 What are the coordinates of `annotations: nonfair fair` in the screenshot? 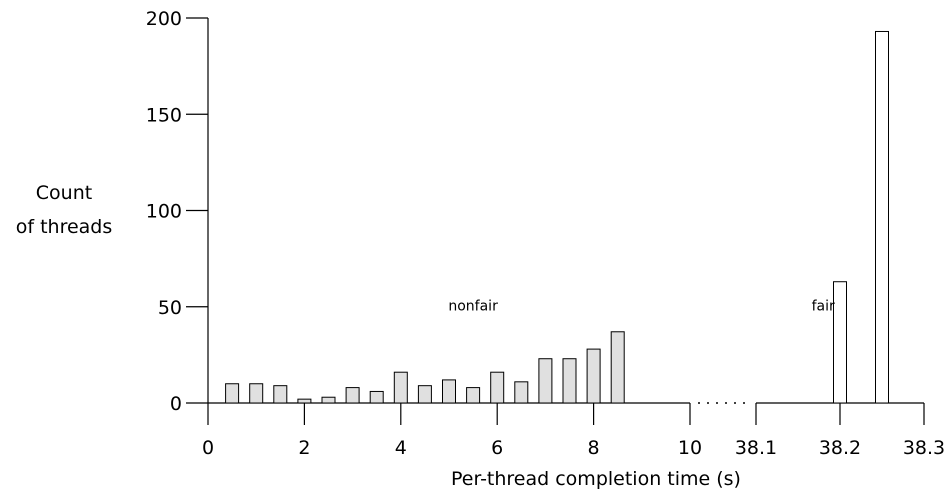 It's located at (641, 307).